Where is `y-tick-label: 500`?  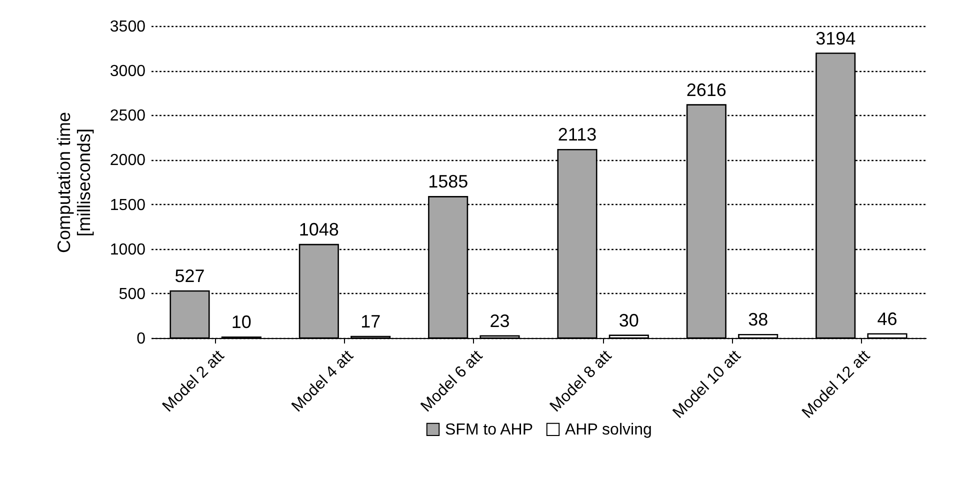
y-tick-label: 500 is located at coordinates (132, 294).